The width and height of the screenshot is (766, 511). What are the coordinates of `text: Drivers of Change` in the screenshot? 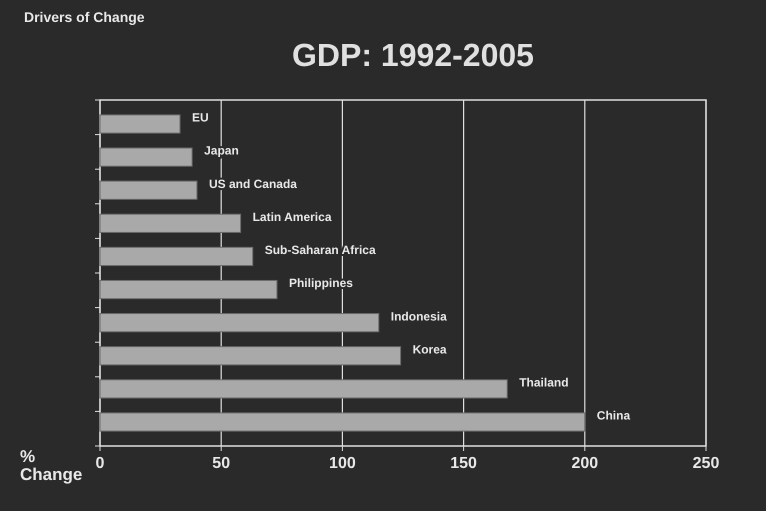 It's located at (84, 17).